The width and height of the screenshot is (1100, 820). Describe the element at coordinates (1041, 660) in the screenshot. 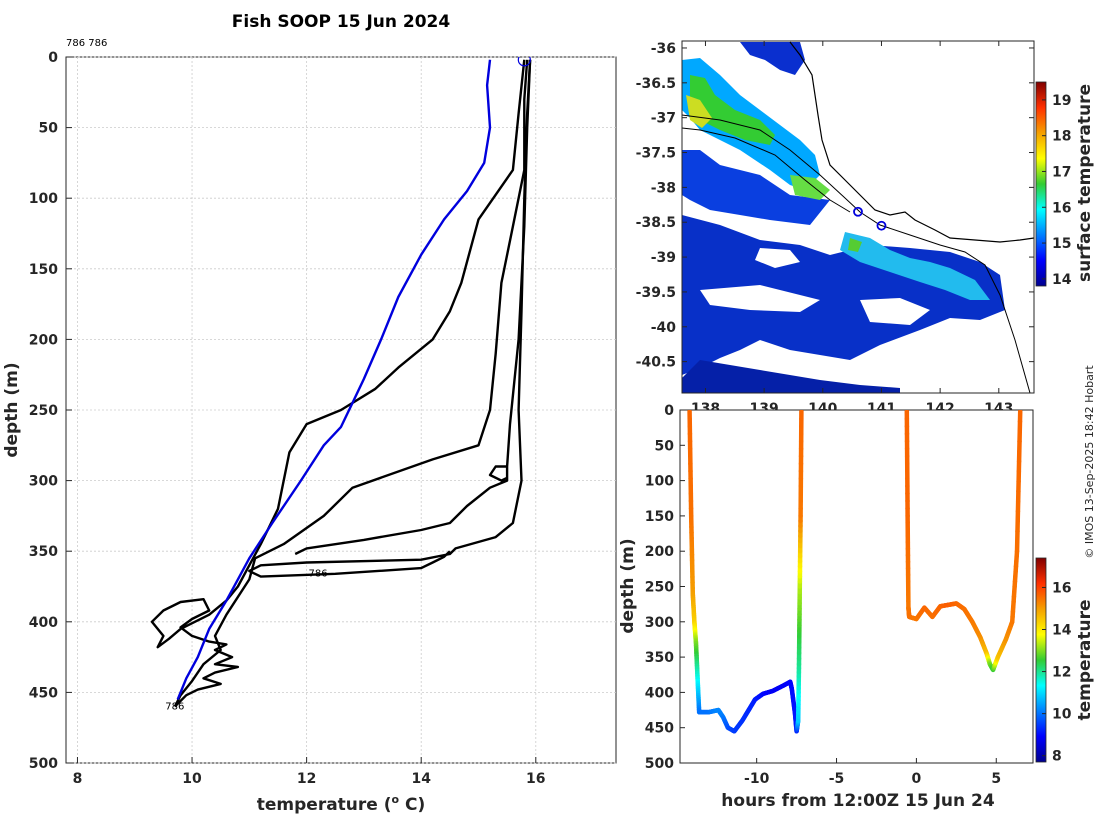

I see `section-colorbar` at that location.